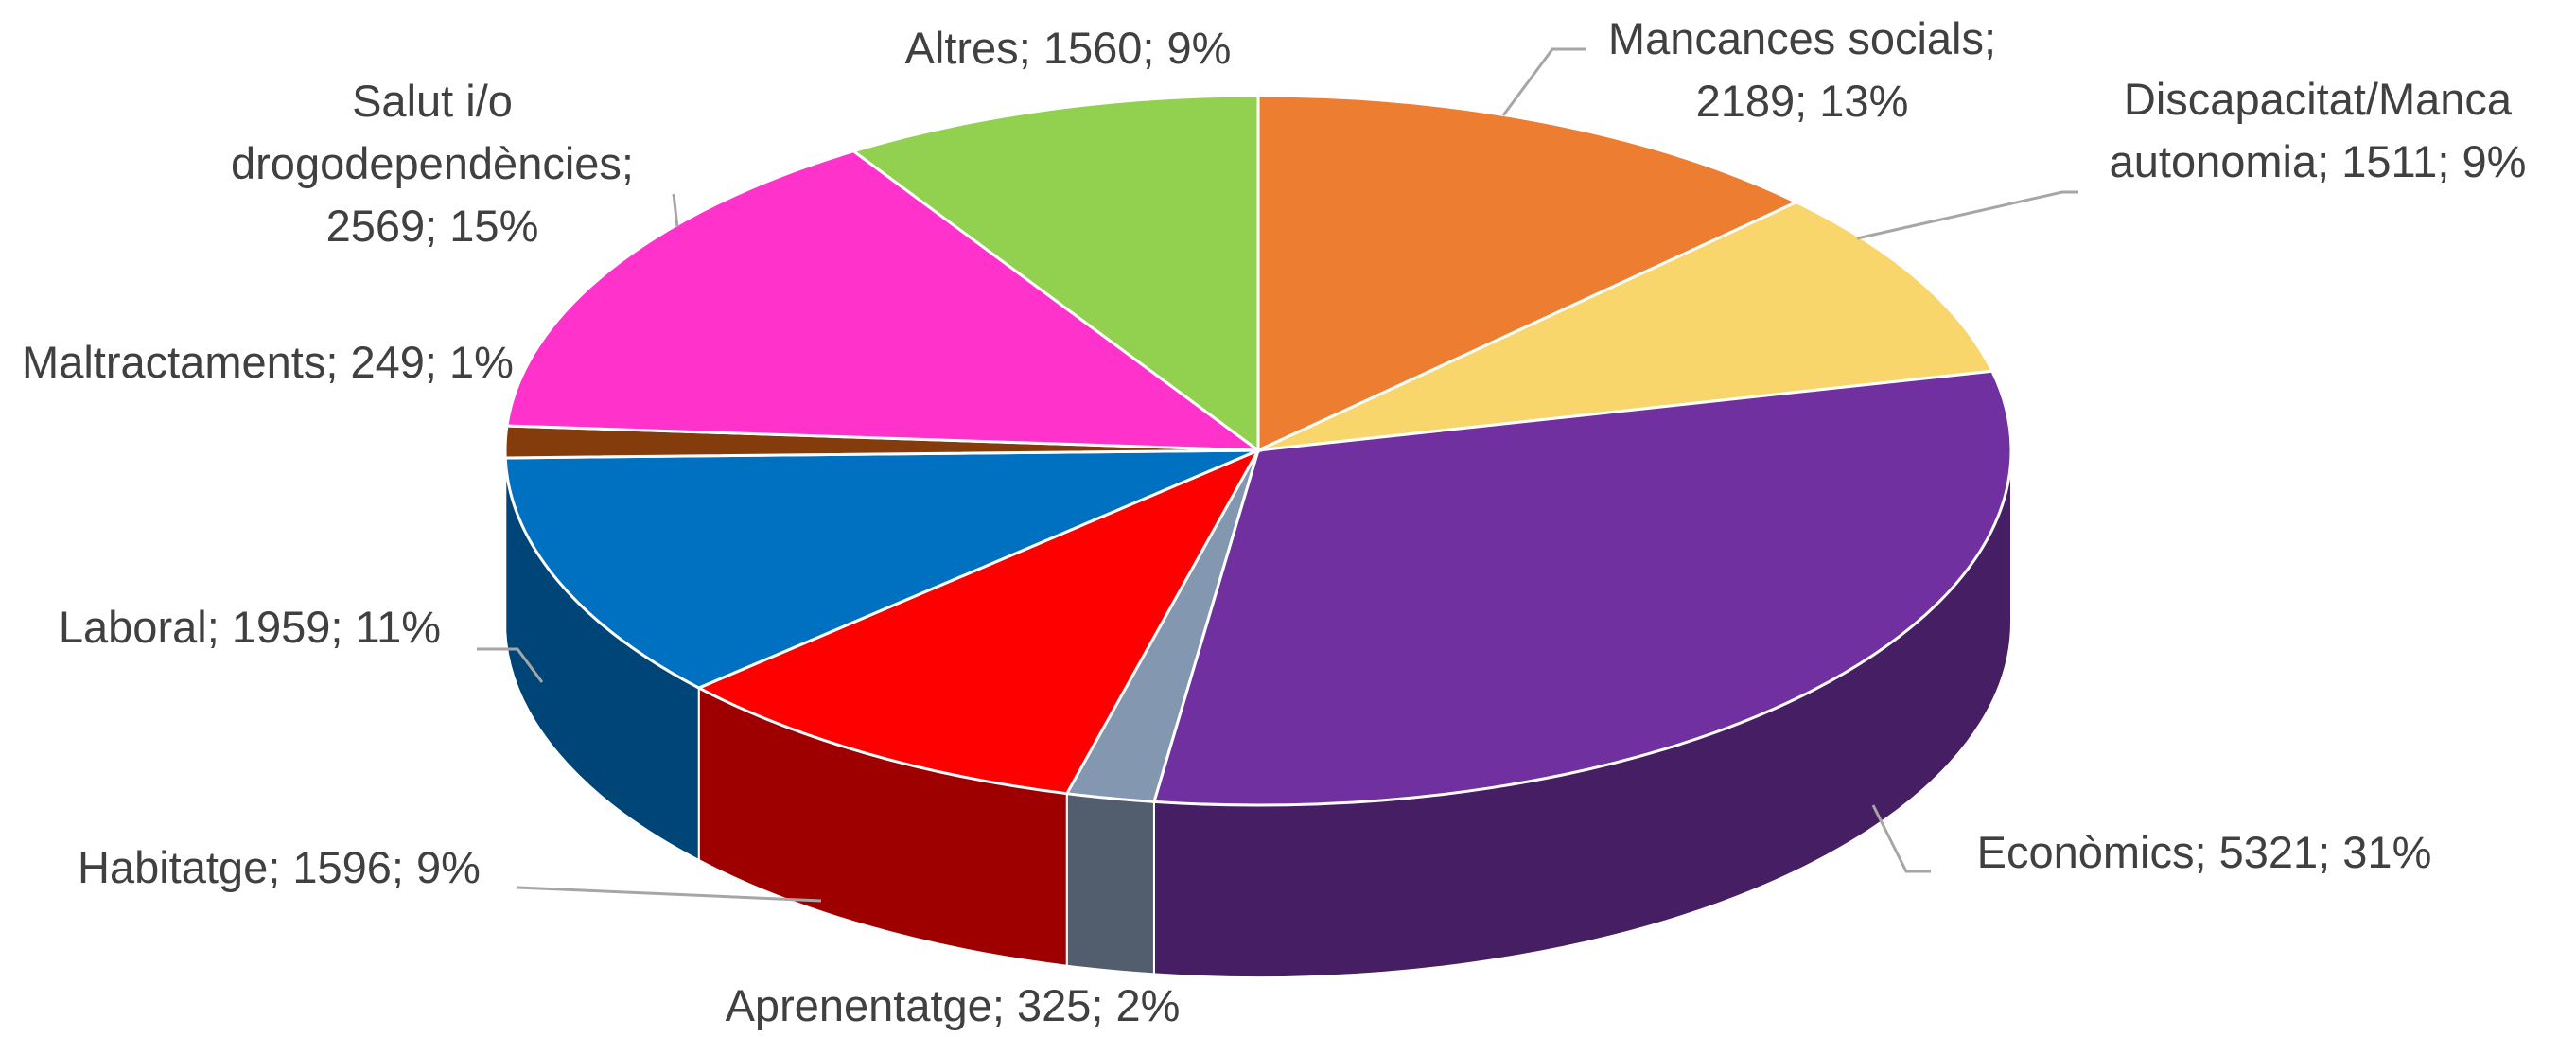 Image resolution: width=2576 pixels, height=1037 pixels. Describe the element at coordinates (399, 627) in the screenshot. I see `label-percent: 11%` at that location.